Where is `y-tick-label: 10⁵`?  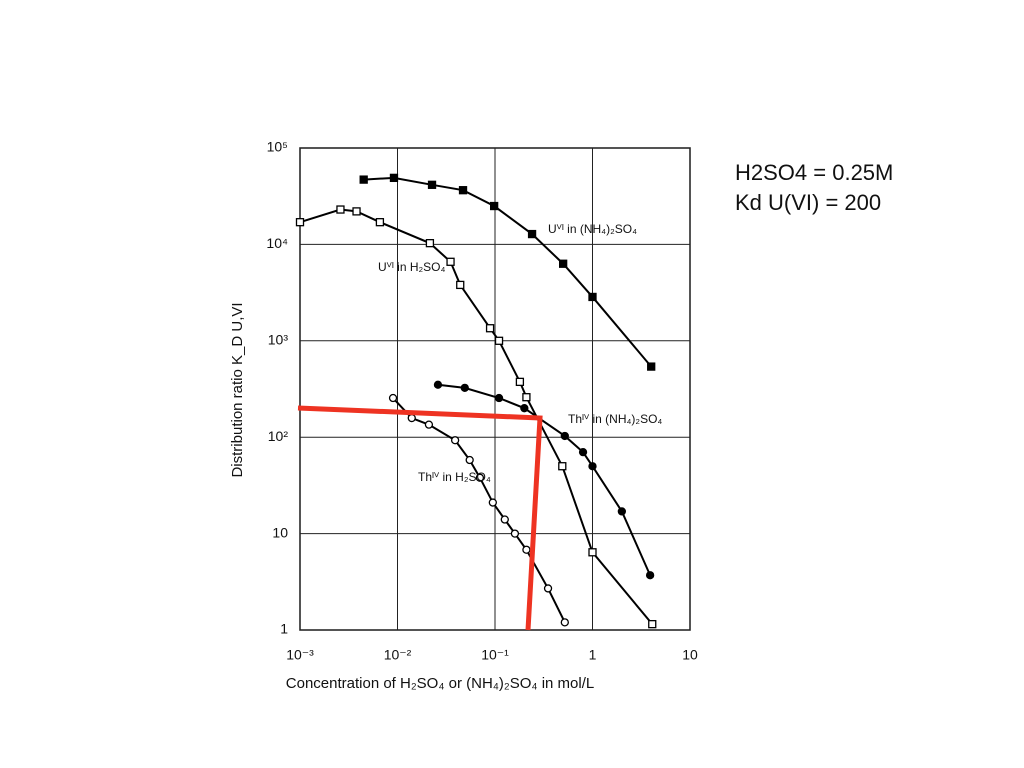 y-tick-label: 10⁵ is located at coordinates (277, 147).